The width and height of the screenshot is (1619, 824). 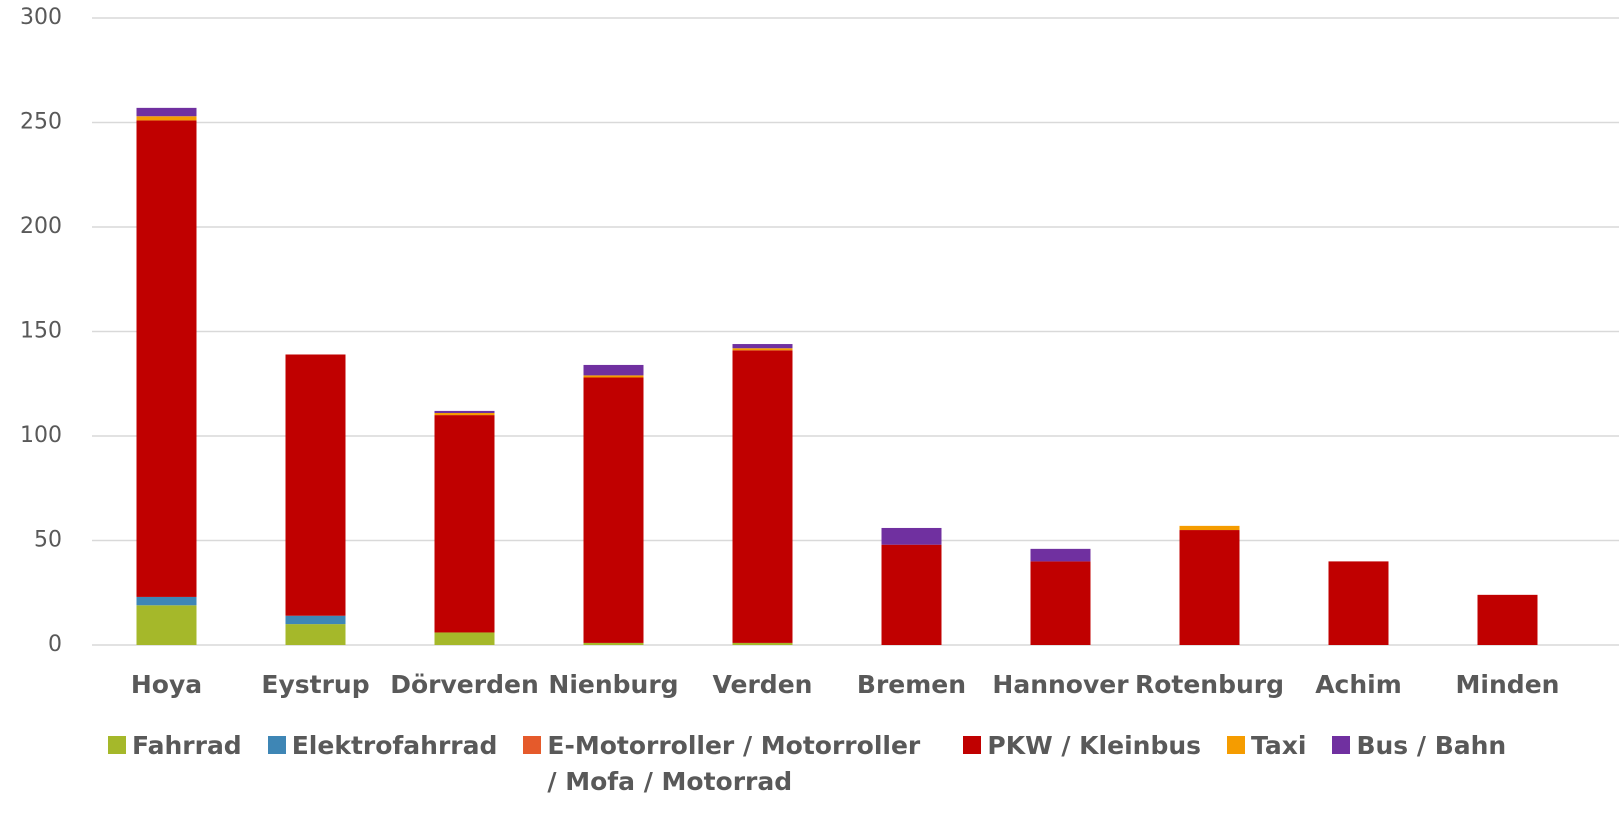 I want to click on y-tick-label: 300, so click(x=41, y=17).